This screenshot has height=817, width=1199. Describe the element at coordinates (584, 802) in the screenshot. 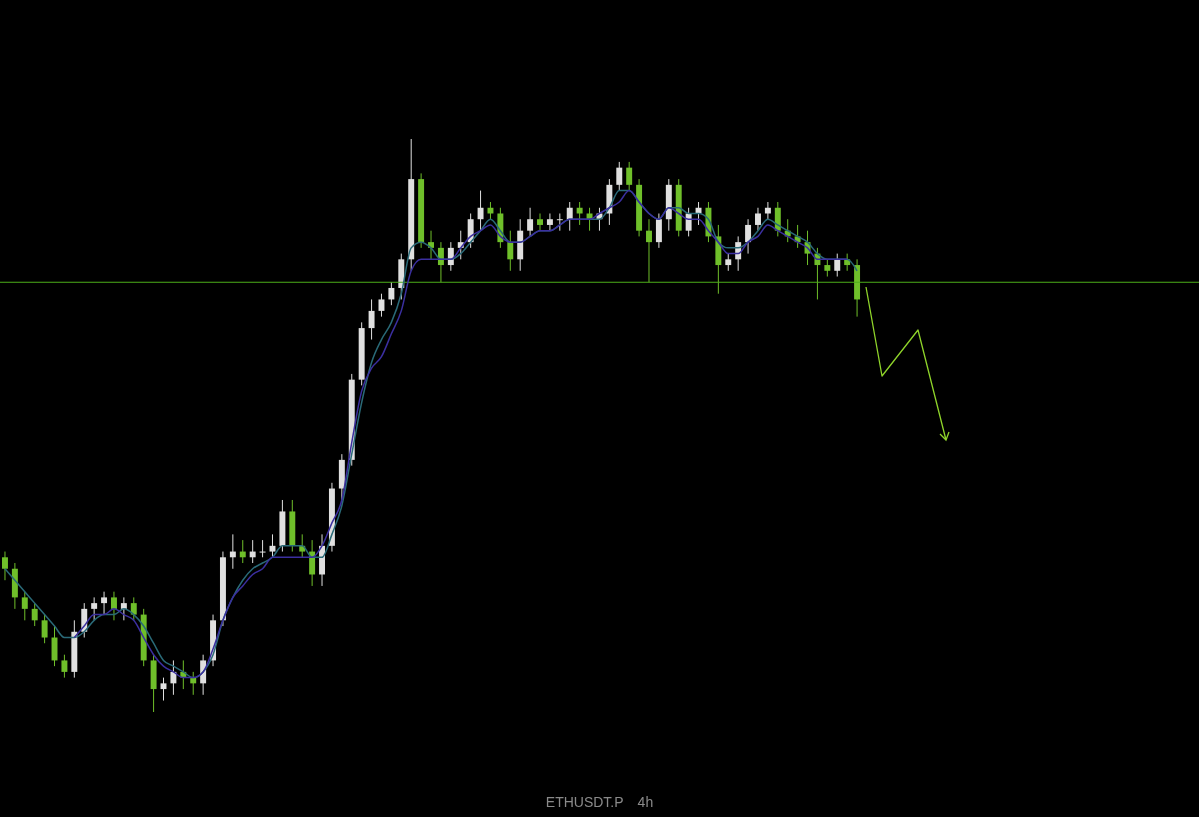

I see `text: ETHUSDT.P` at that location.